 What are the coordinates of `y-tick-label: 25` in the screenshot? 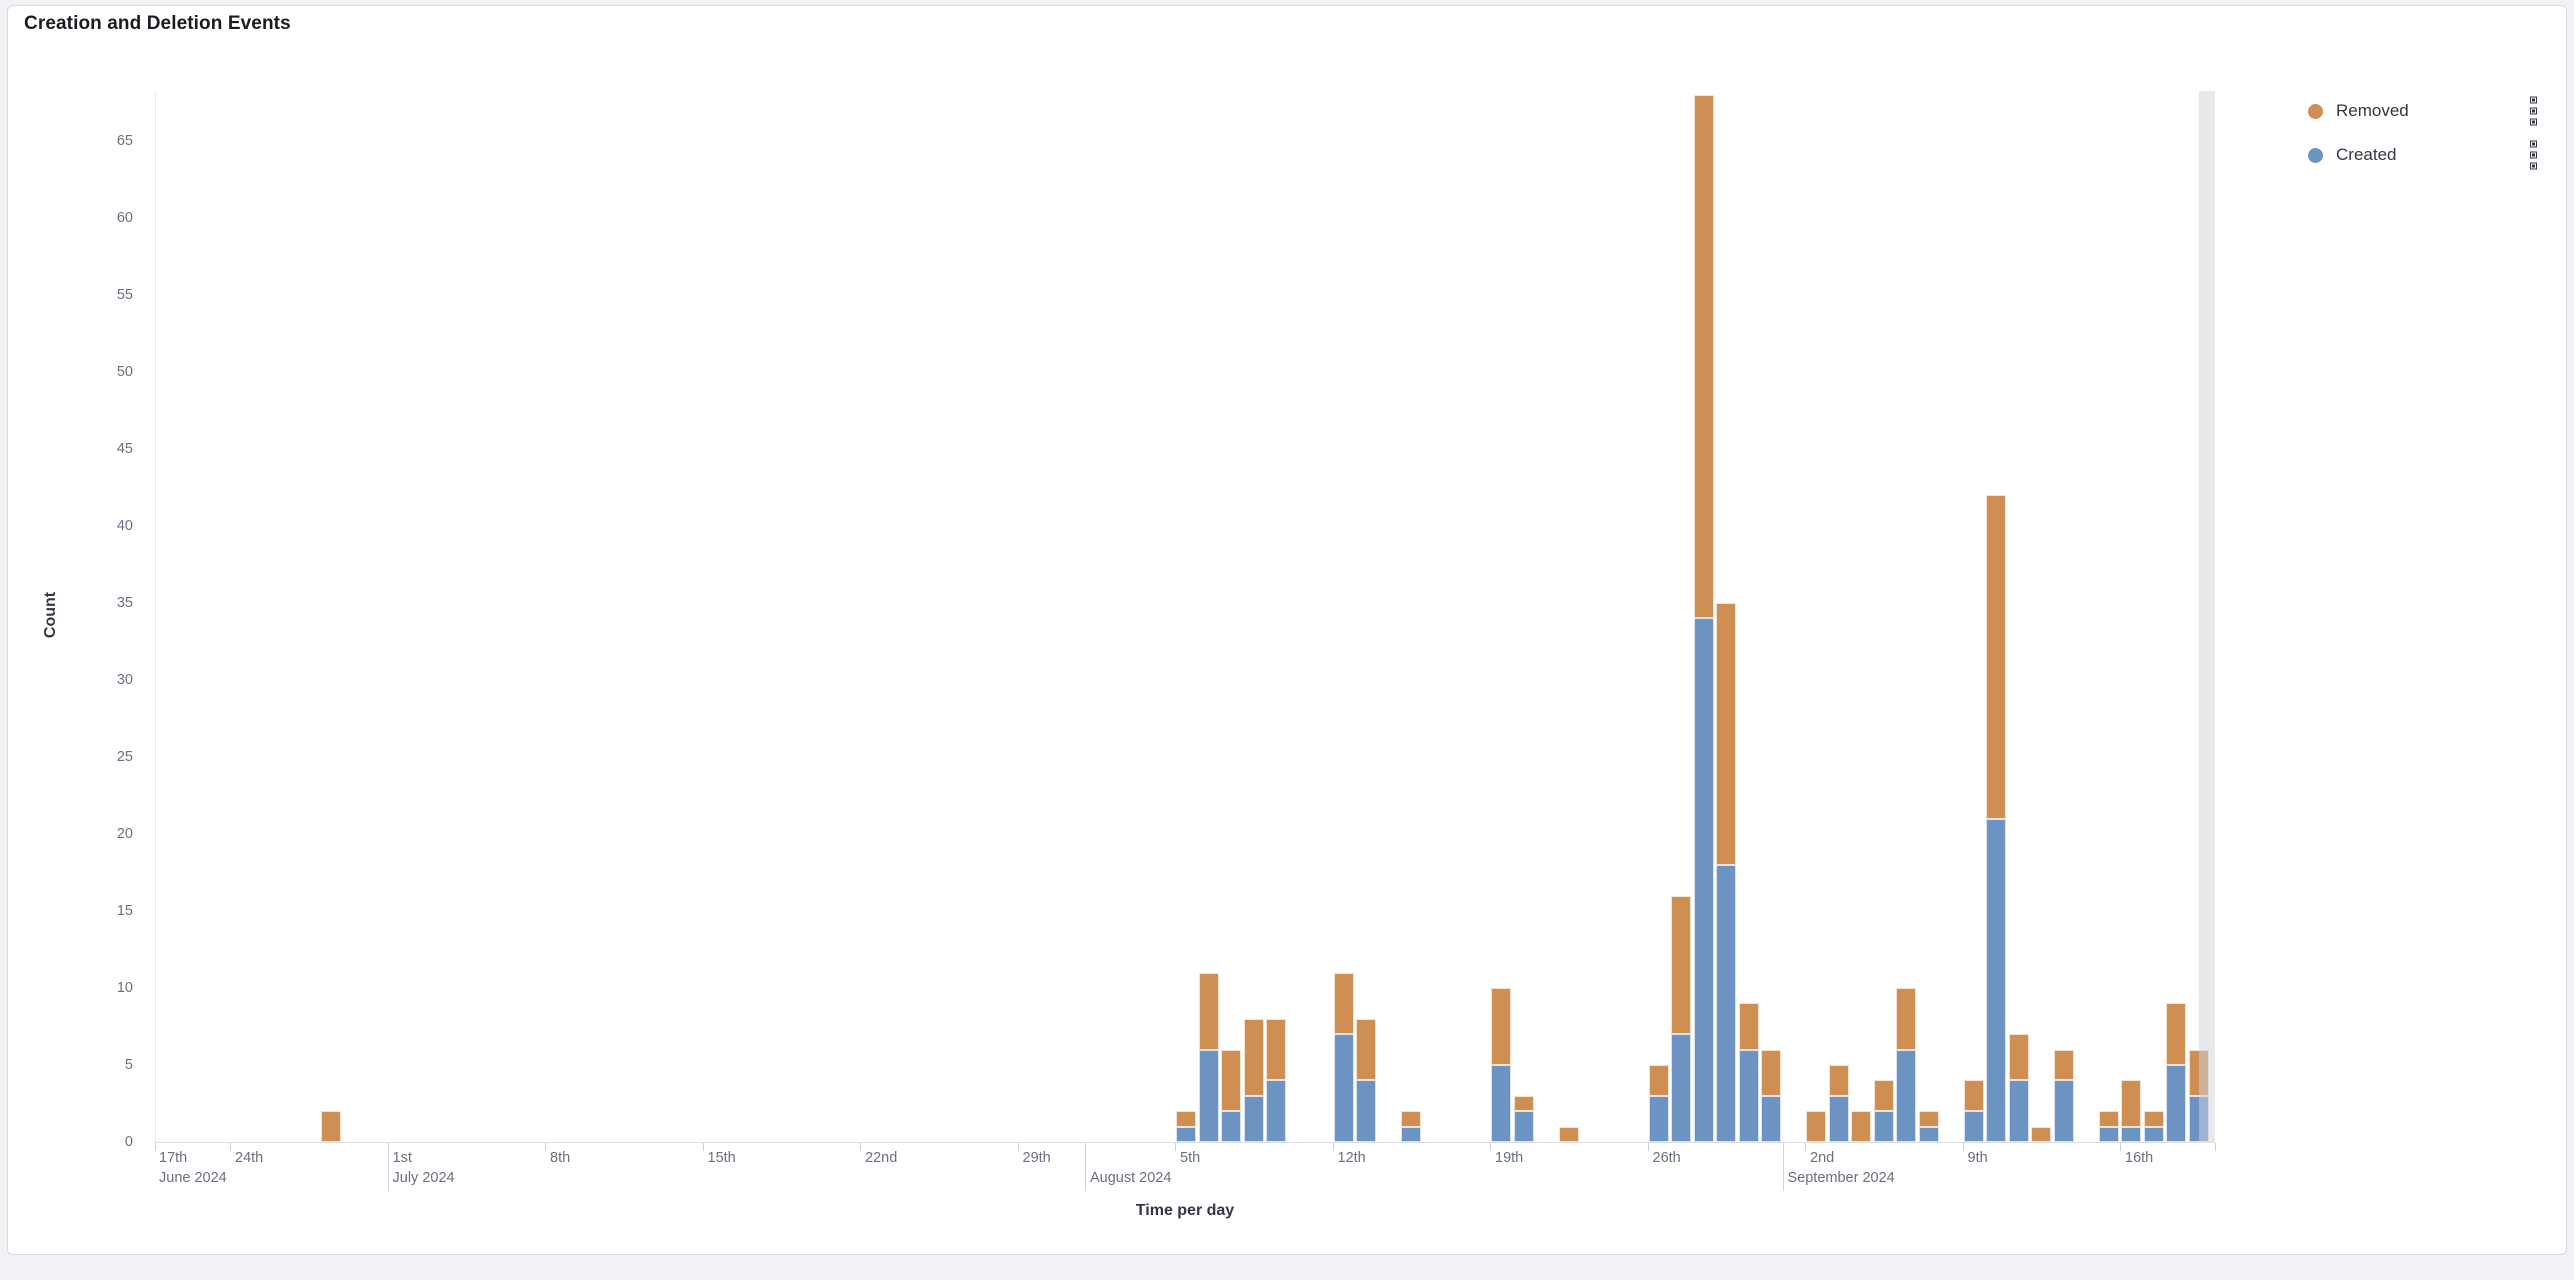 It's located at (124, 757).